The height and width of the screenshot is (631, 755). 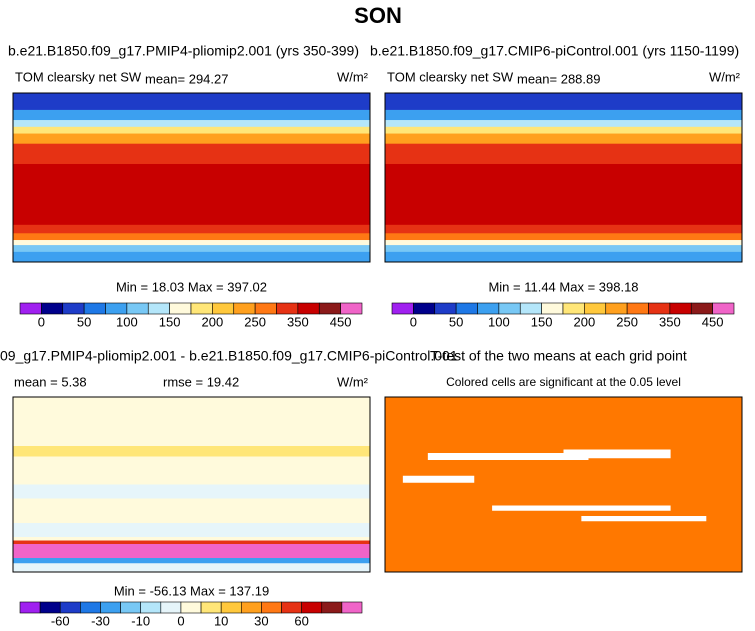 I want to click on center-label: mean= 294.27, so click(x=186, y=78).